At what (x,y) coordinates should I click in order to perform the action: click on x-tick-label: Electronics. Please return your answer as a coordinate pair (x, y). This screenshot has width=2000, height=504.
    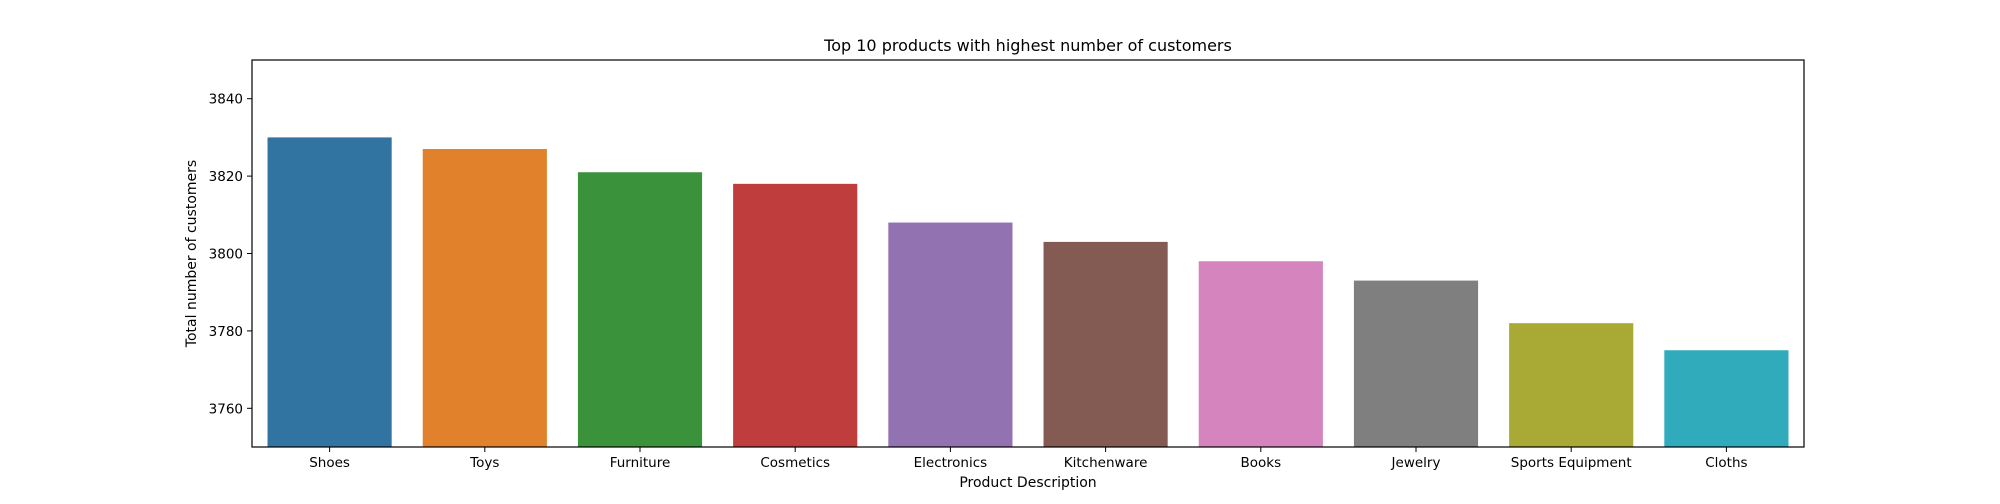
    Looking at the image, I should click on (951, 463).